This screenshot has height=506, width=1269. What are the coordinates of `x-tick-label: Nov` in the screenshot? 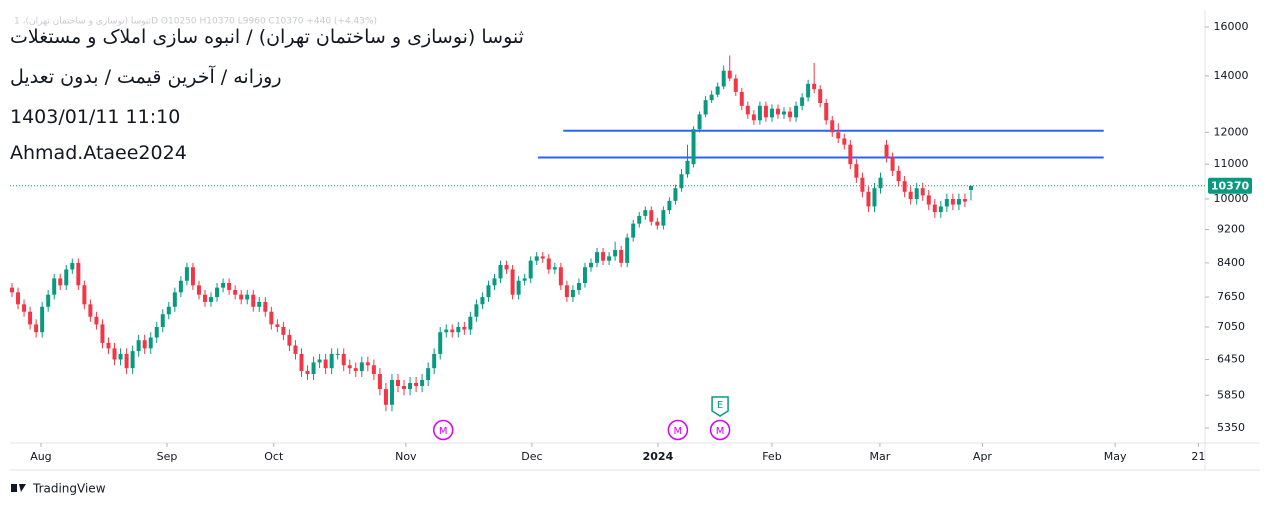 It's located at (406, 456).